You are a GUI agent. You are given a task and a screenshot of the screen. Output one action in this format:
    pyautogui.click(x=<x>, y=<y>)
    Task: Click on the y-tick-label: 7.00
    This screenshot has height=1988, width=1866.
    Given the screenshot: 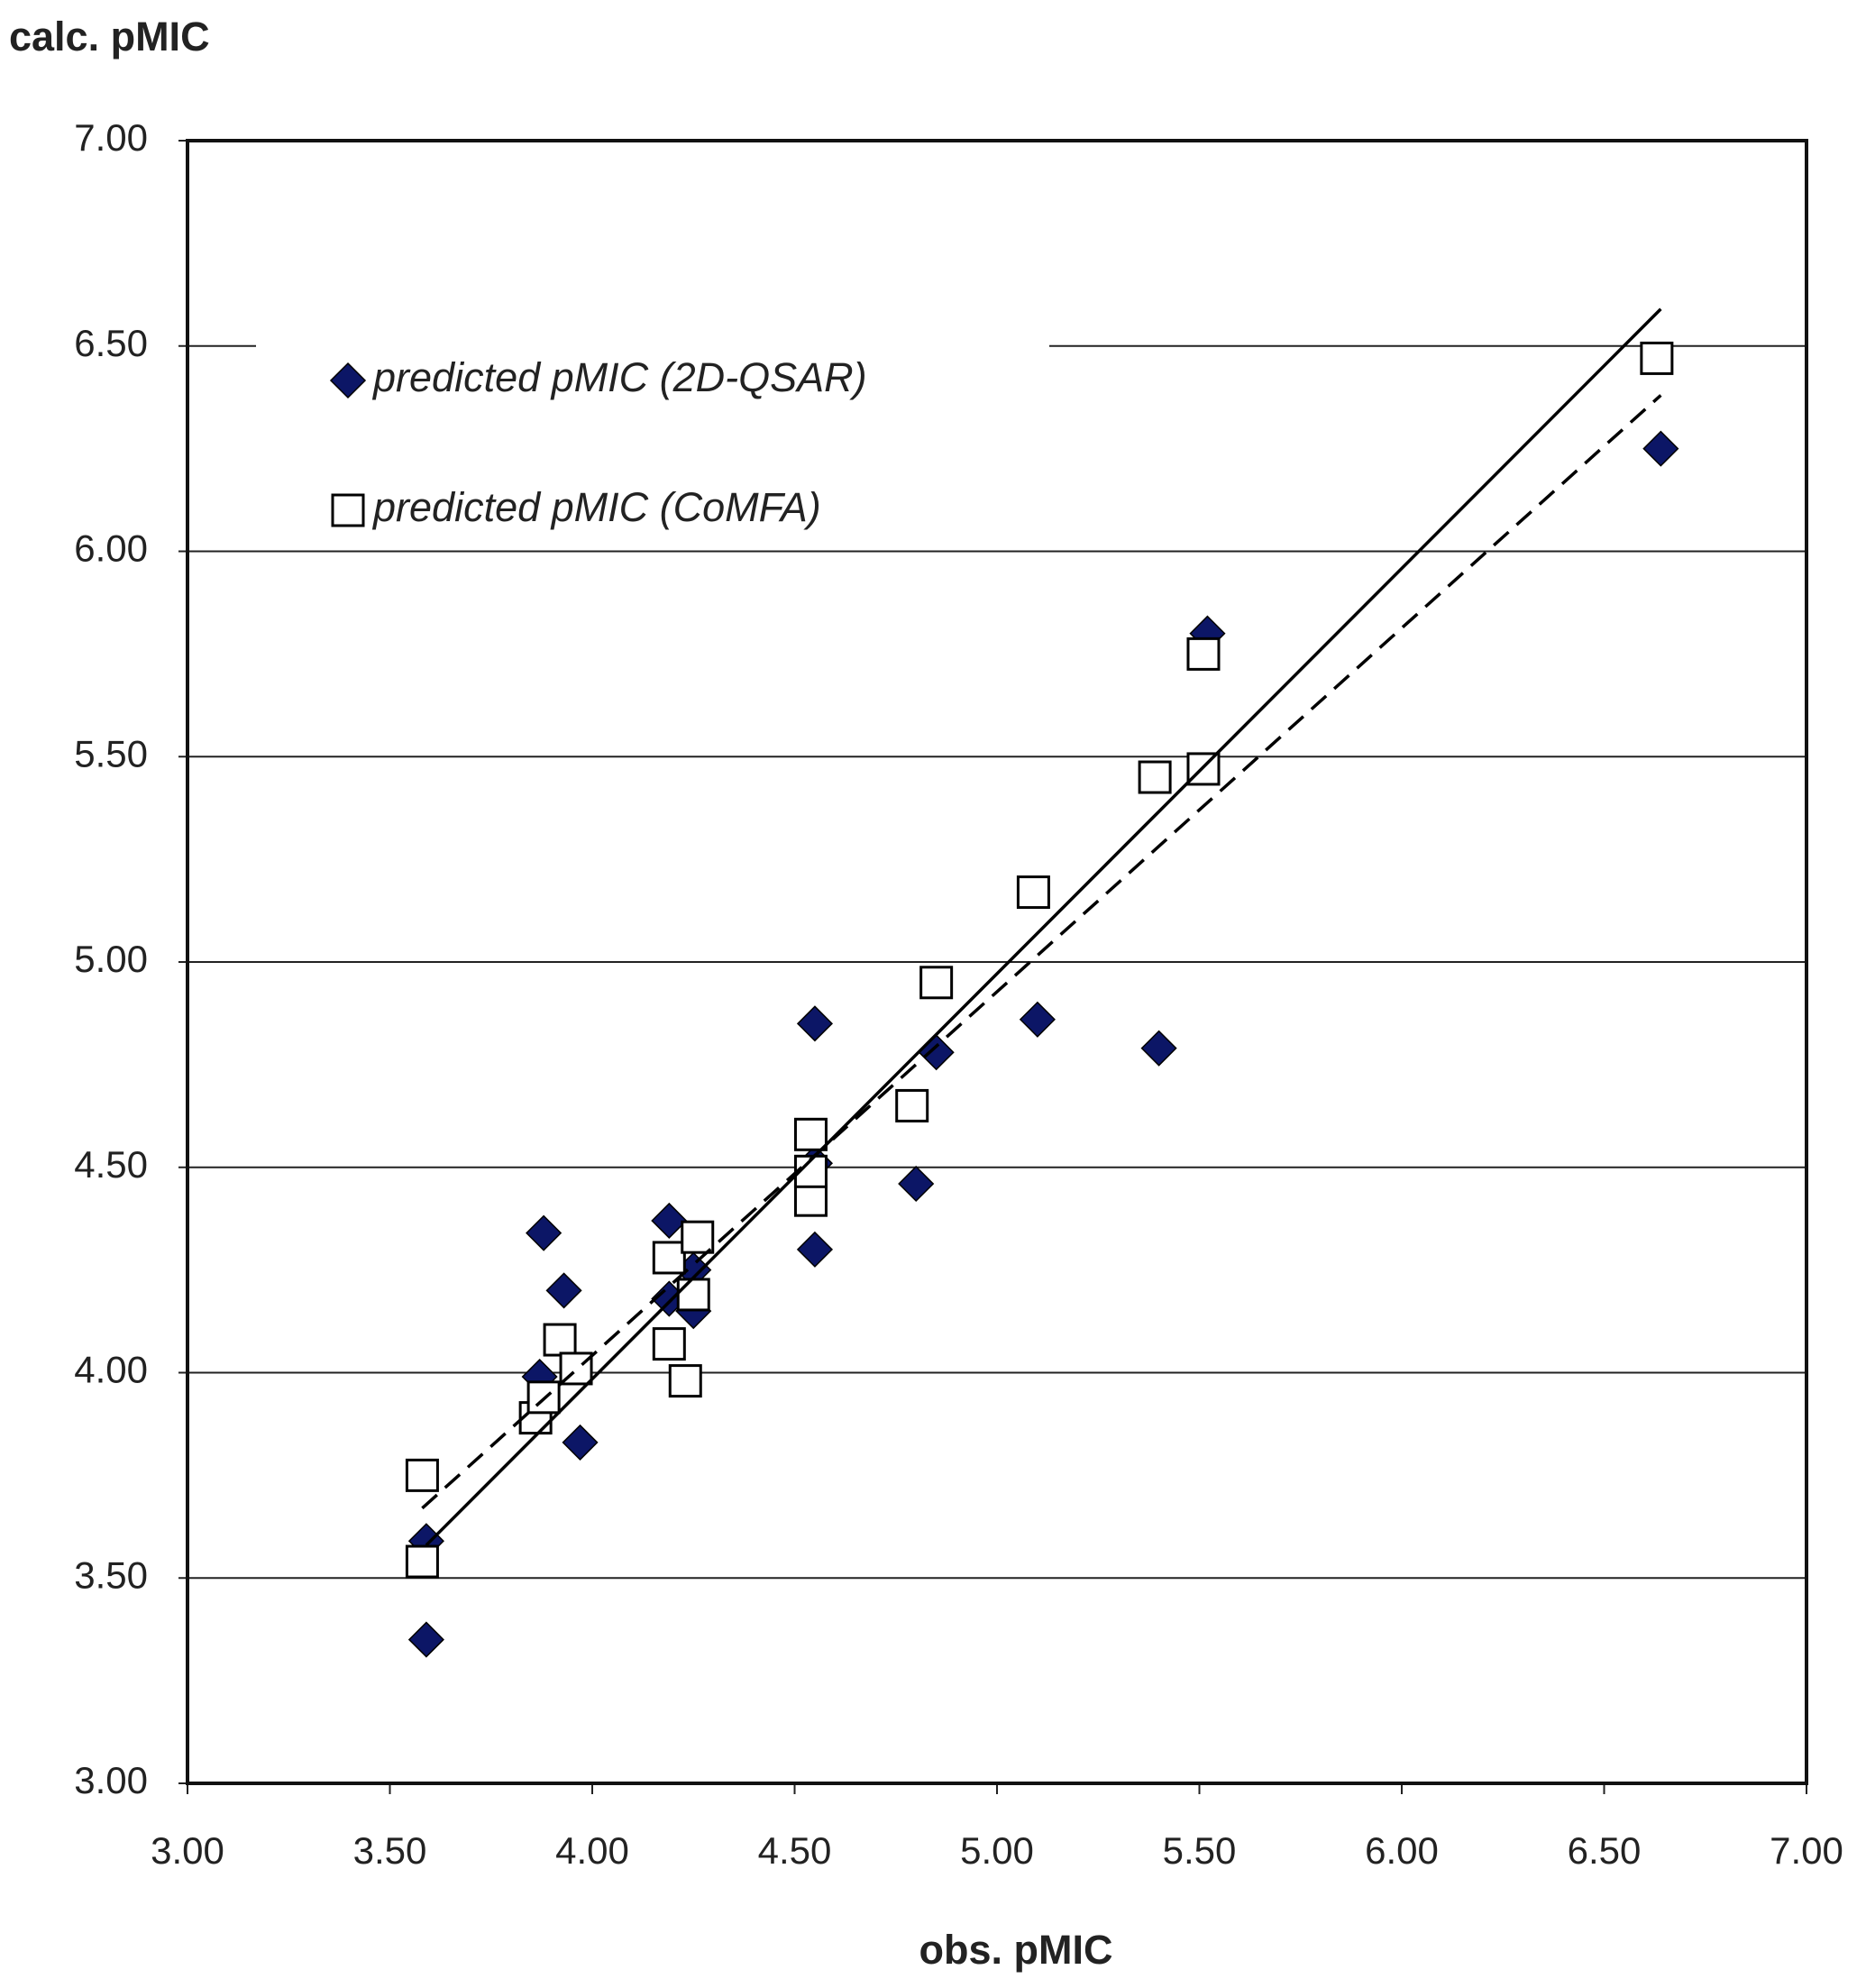 What is the action you would take?
    pyautogui.click(x=111, y=137)
    